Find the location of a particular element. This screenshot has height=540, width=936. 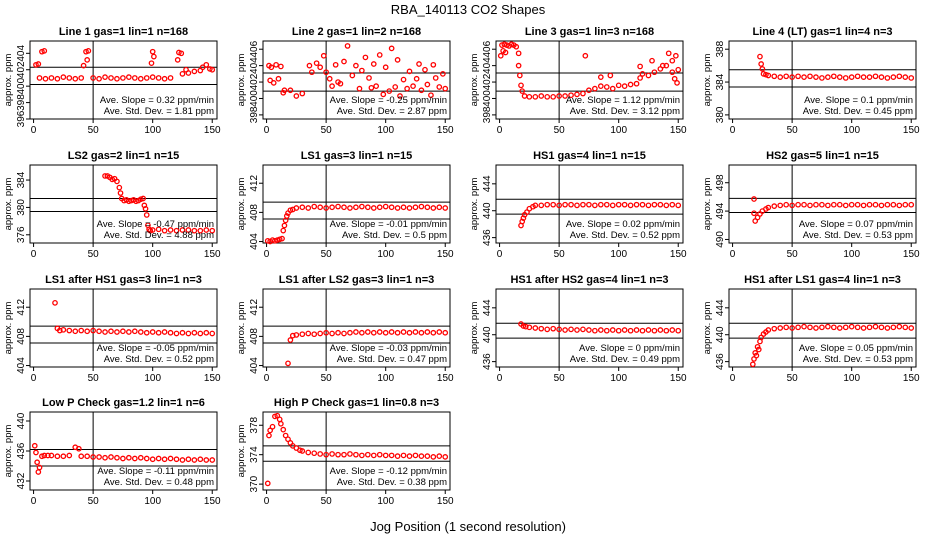

slope-annotation: Ave. Slope = -0.03 ppm/min is located at coordinates (388, 348).